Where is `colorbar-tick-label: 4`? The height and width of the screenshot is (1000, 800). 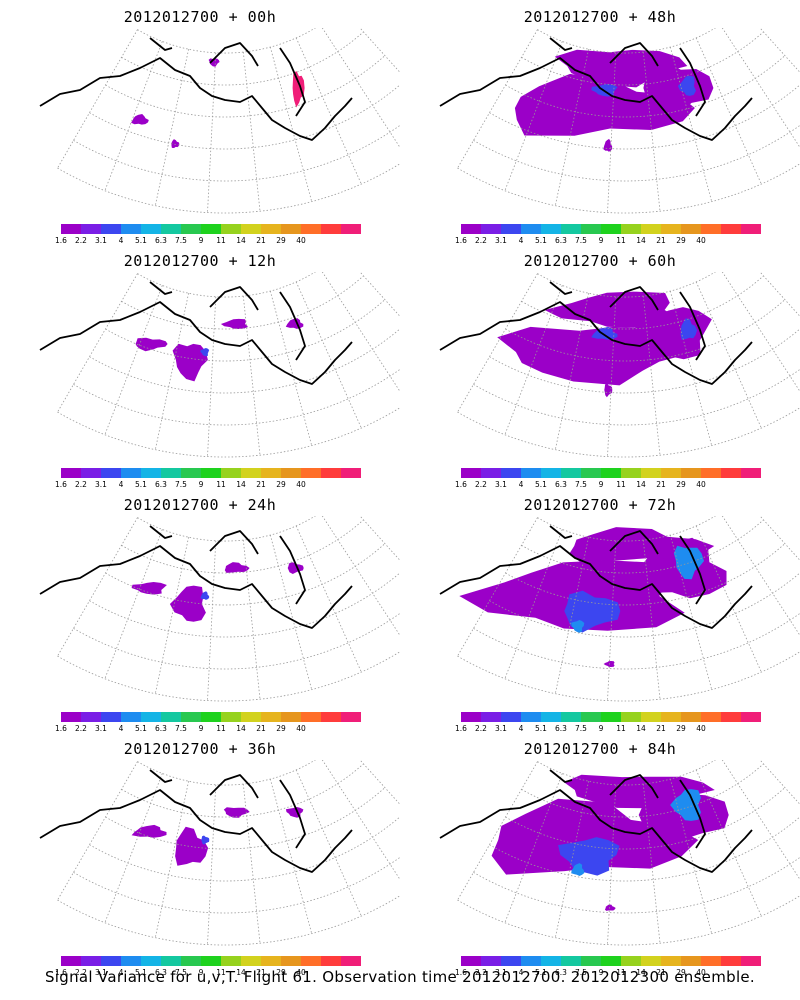
colorbar-tick-label: 4 is located at coordinates (521, 972).